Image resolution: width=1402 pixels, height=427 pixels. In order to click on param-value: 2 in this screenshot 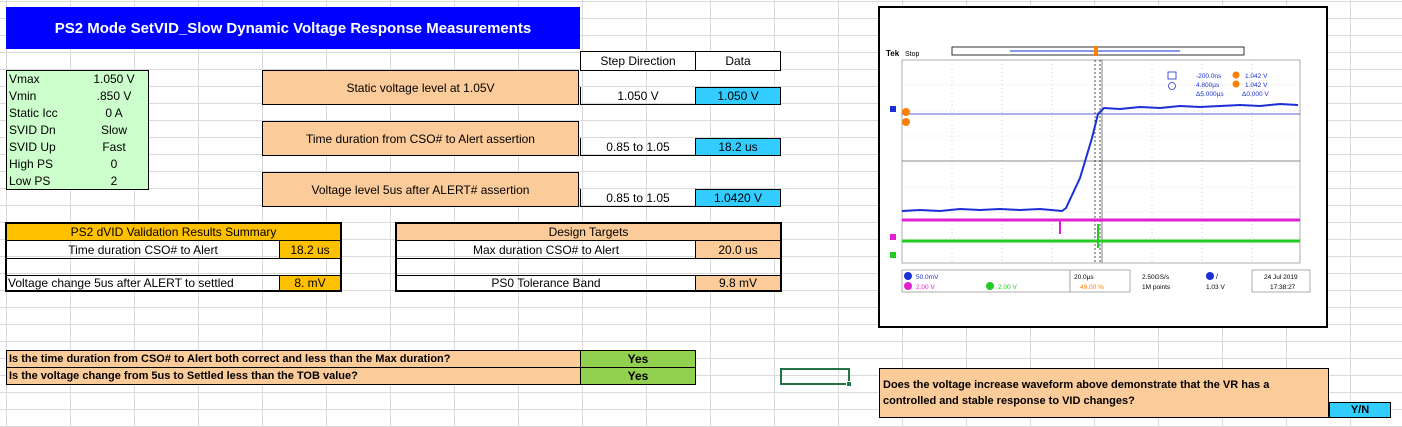, I will do `click(114, 181)`.